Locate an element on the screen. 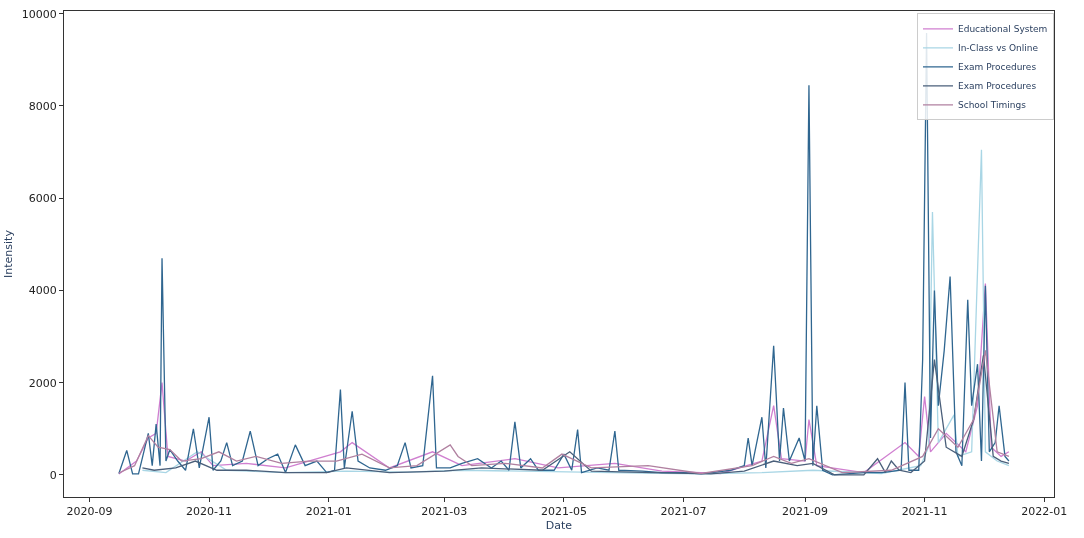 The image size is (1084, 538). y-tick-label: 6000 is located at coordinates (42, 199).